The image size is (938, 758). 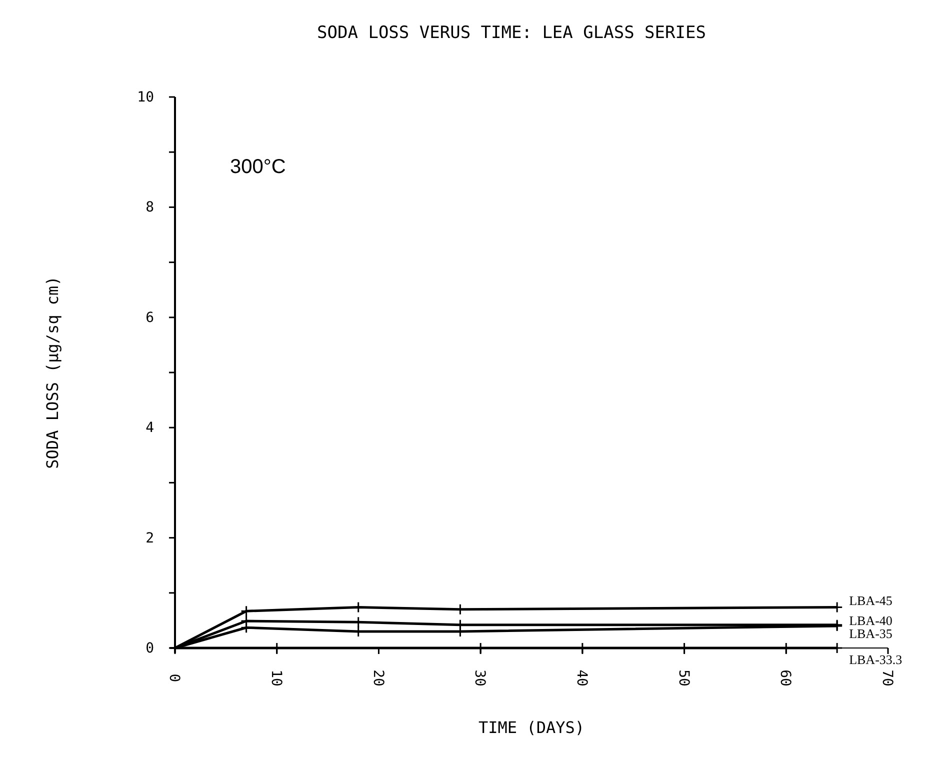 I want to click on series-label: LBA-35, so click(x=870, y=633).